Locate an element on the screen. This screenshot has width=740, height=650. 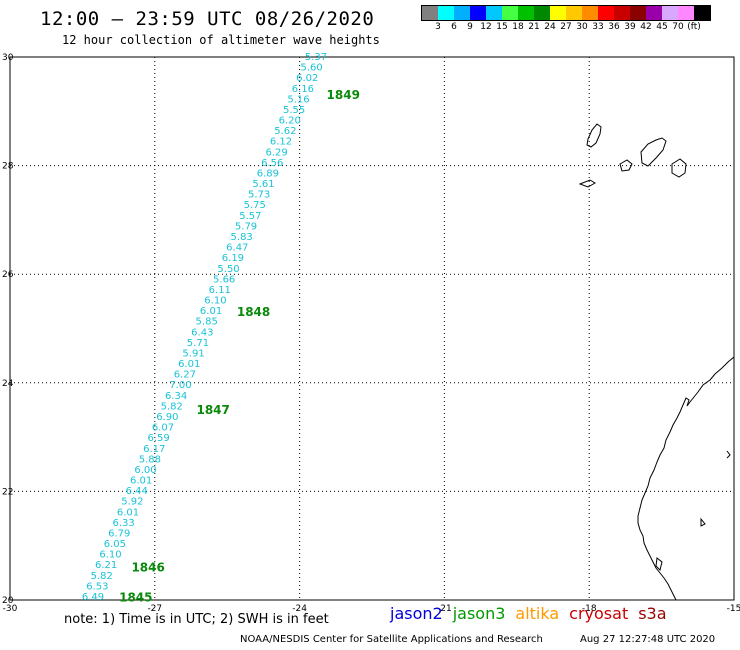
scale-label: 33 is located at coordinates (598, 27).